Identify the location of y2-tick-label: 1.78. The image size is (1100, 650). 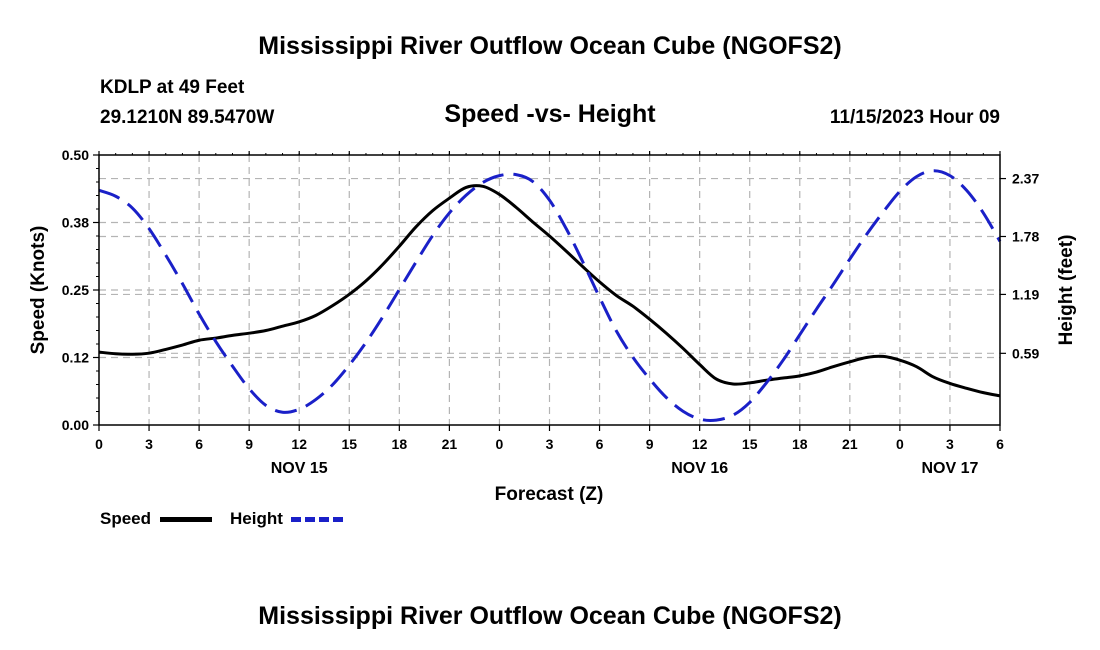
(1025, 236).